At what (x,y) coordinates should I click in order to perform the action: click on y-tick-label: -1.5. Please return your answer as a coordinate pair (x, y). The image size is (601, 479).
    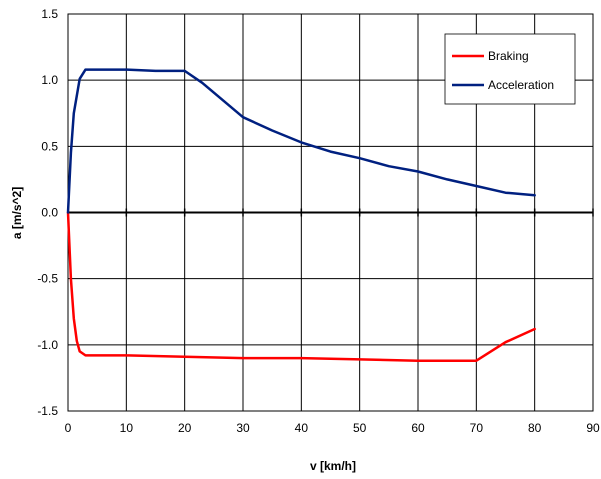
    Looking at the image, I should click on (47, 411).